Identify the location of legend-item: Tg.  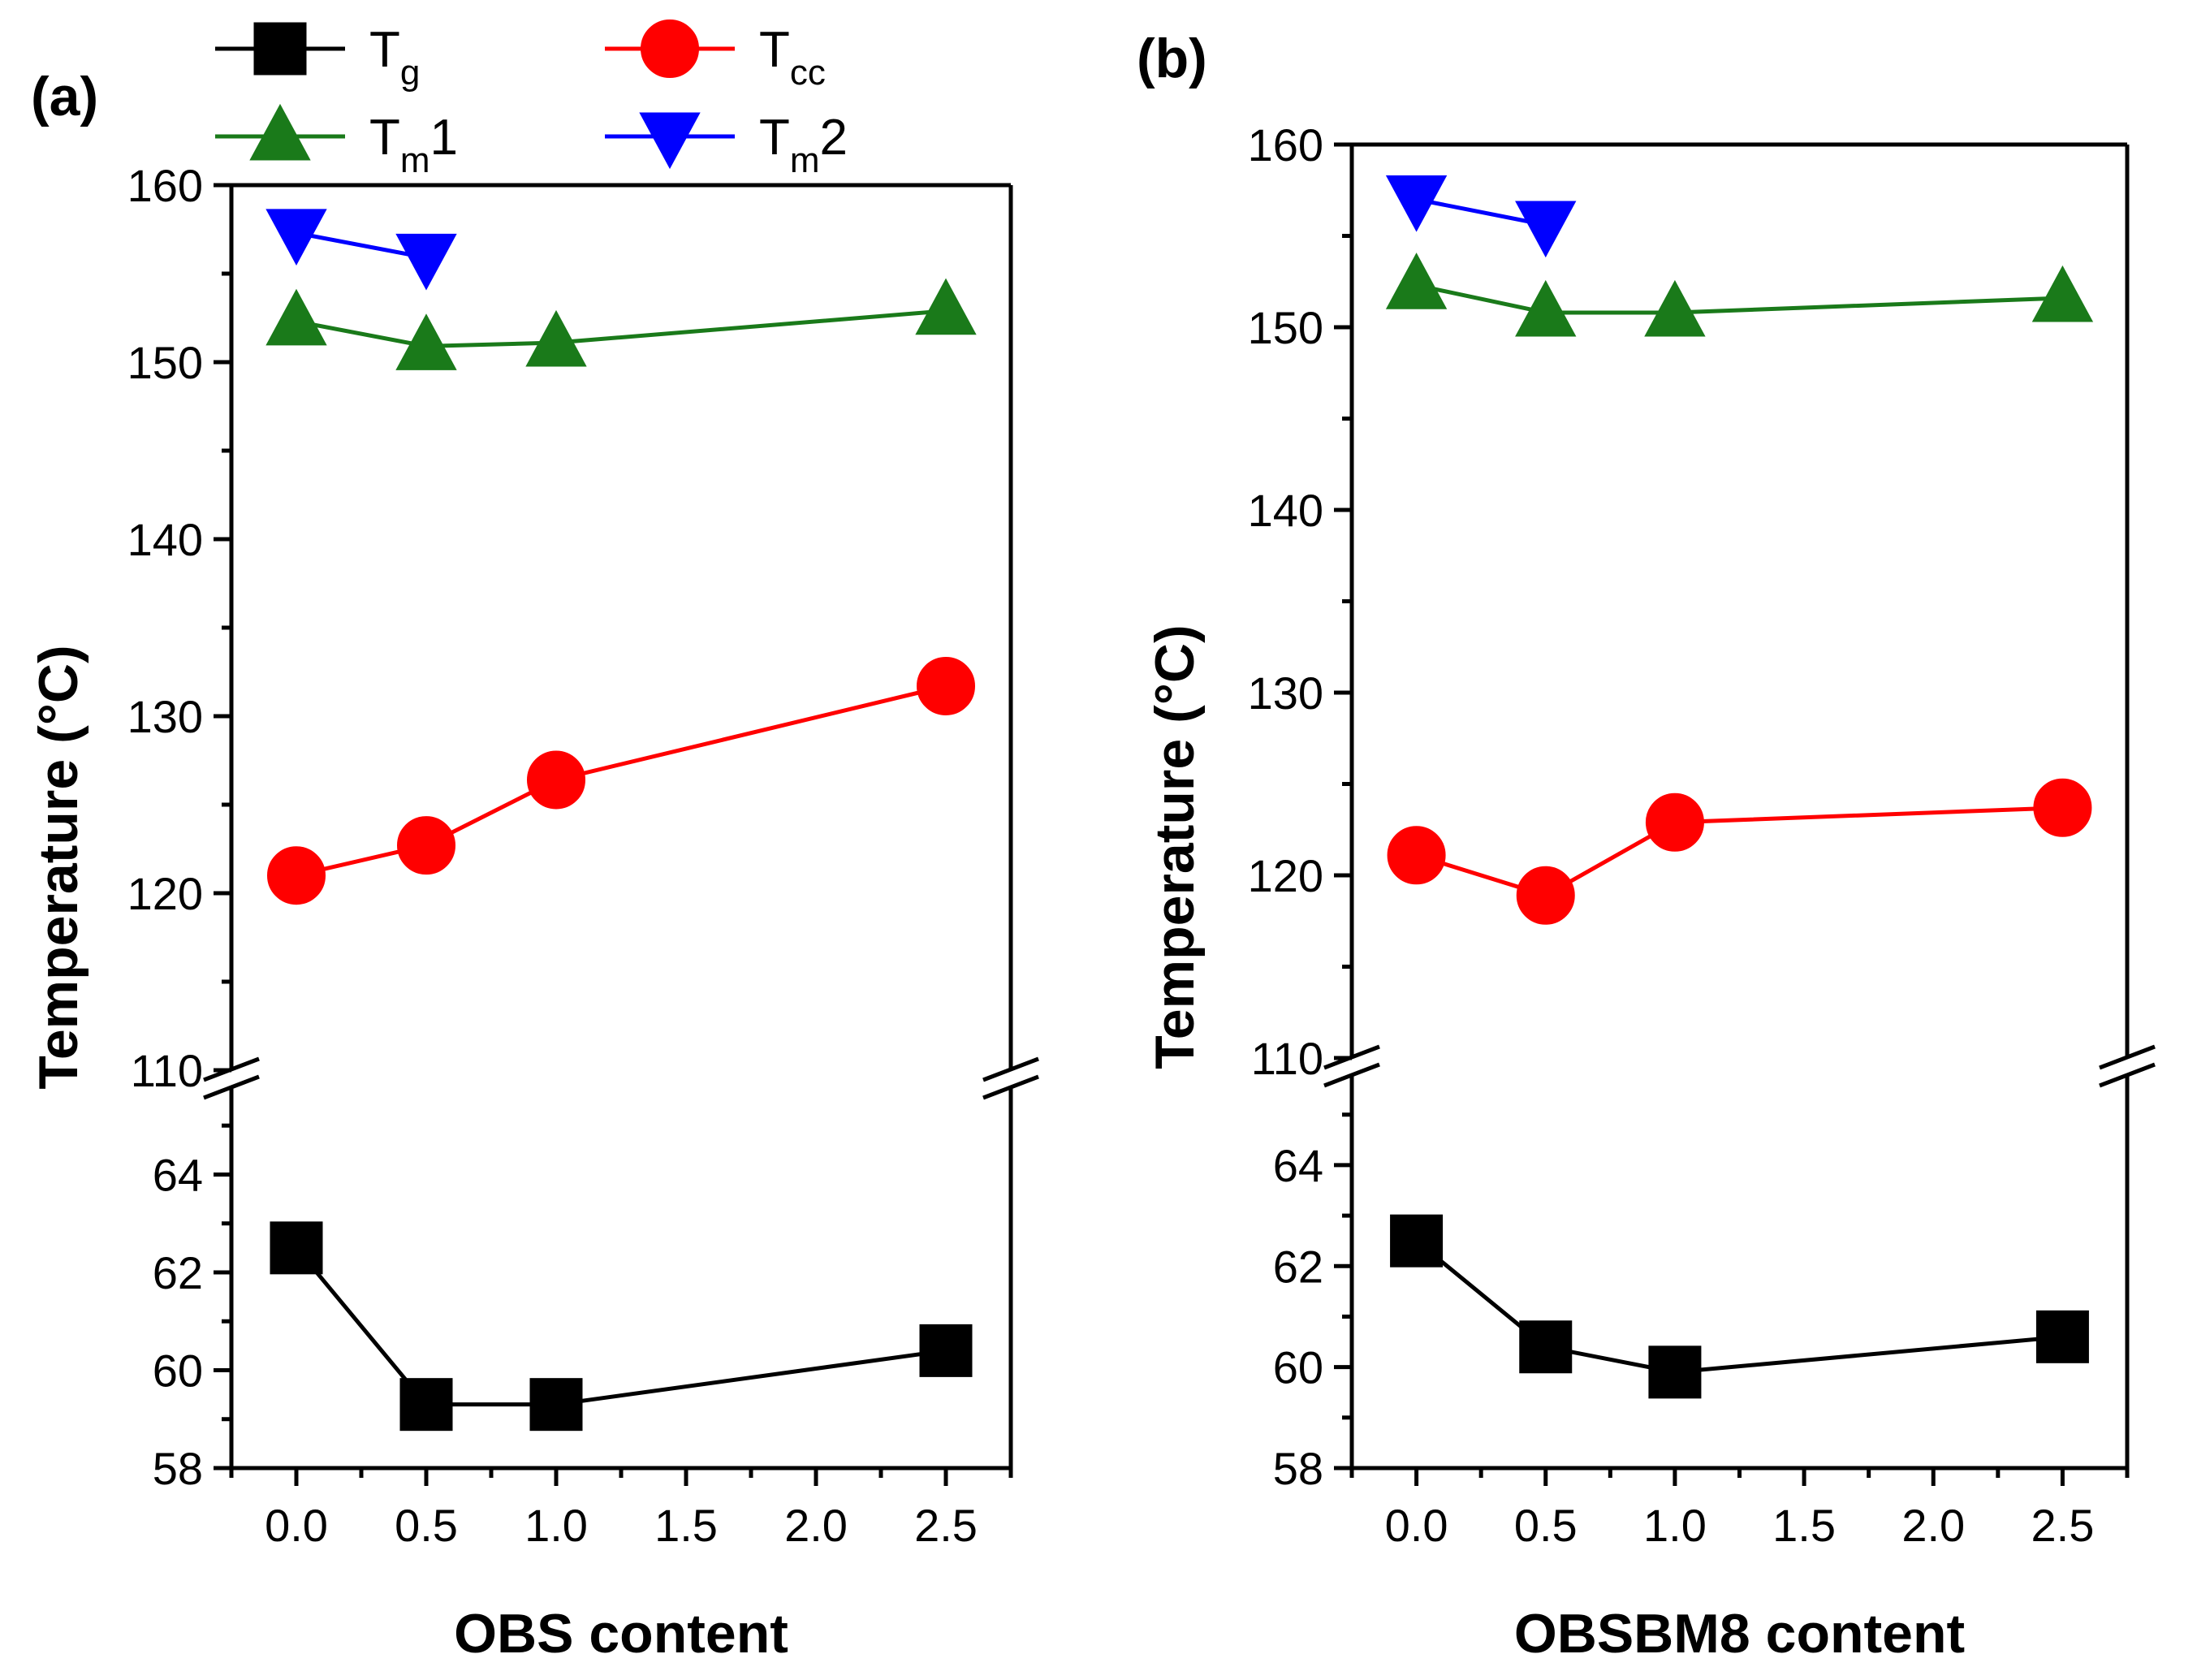
(317, 57).